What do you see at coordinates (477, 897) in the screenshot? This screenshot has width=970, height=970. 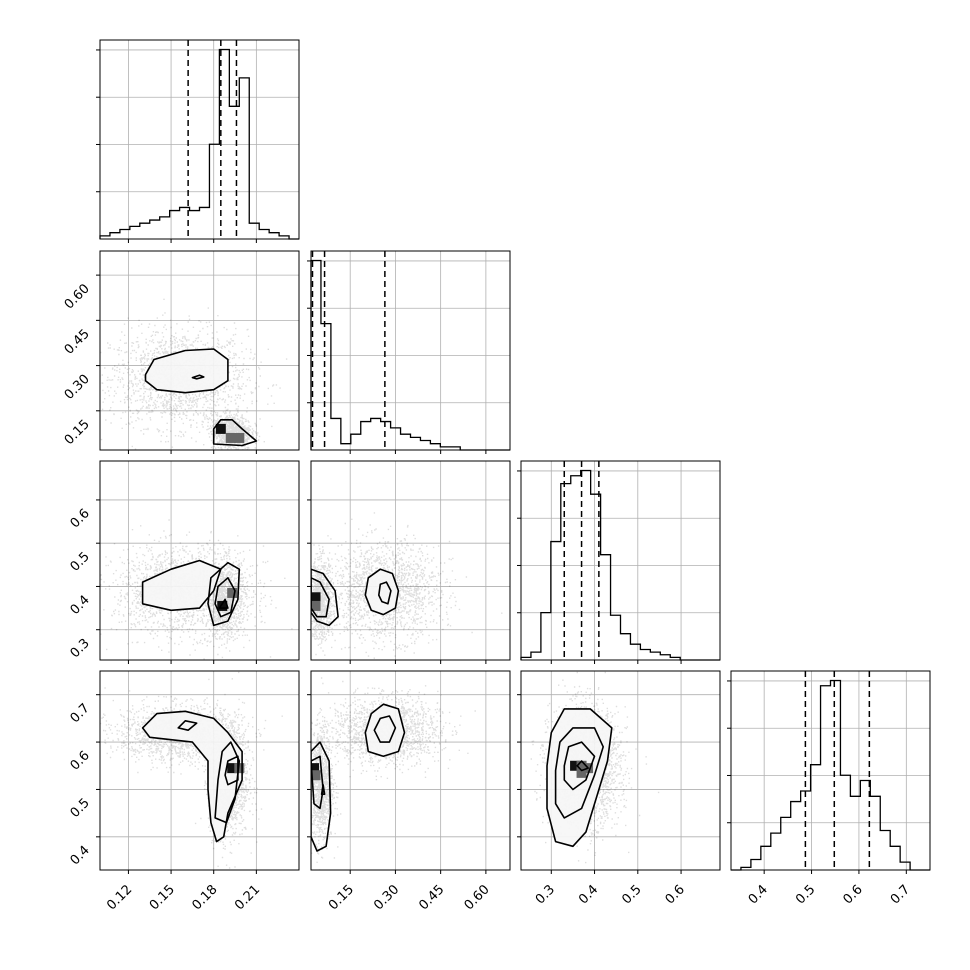 I see `x-tick-label: 0.60` at bounding box center [477, 897].